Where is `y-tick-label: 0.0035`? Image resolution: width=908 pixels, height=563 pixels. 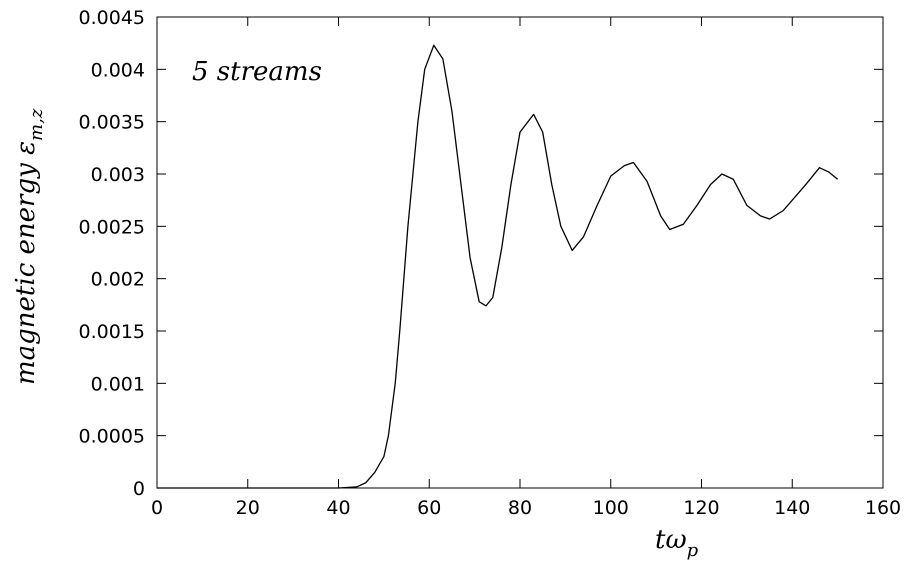
y-tick-label: 0.0035 is located at coordinates (112, 123).